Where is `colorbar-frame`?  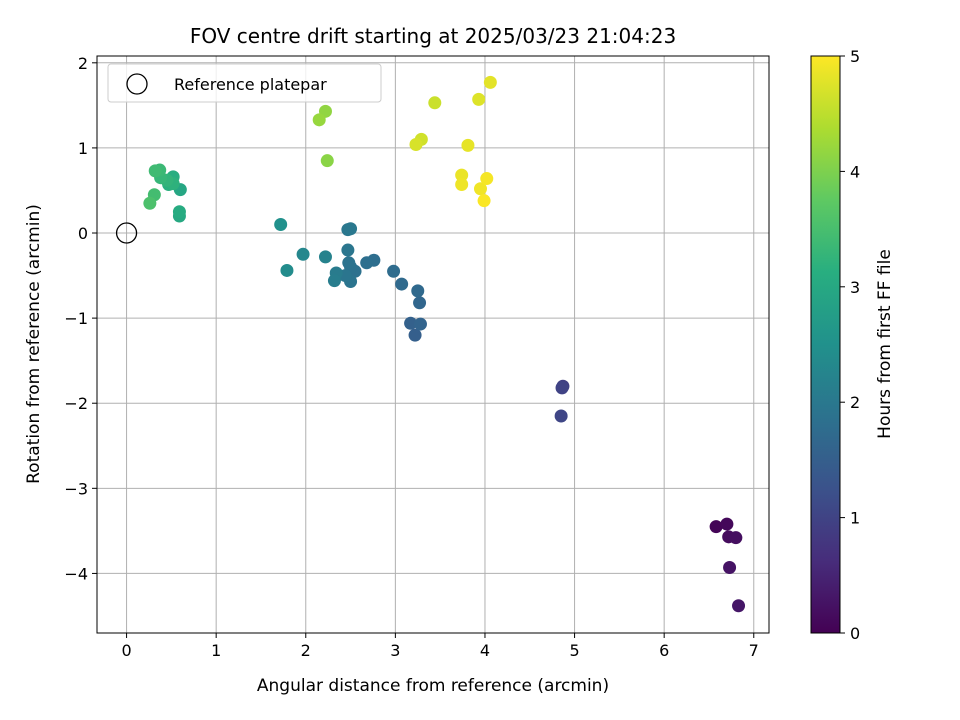
colorbar-frame is located at coordinates (825, 344).